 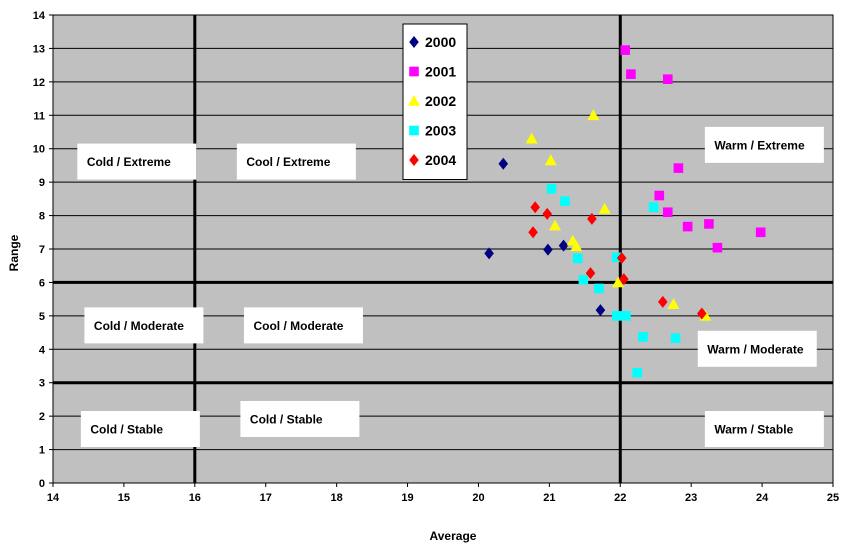 What do you see at coordinates (620, 498) in the screenshot?
I see `x-tick-label: 22` at bounding box center [620, 498].